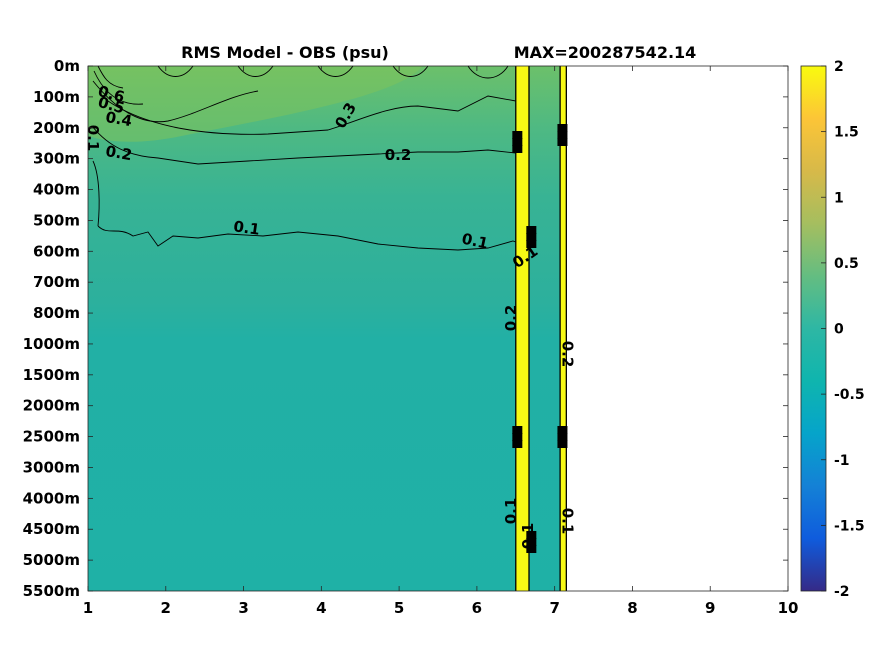 This screenshot has width=875, height=656. I want to click on x-tick-label: 1, so click(88, 608).